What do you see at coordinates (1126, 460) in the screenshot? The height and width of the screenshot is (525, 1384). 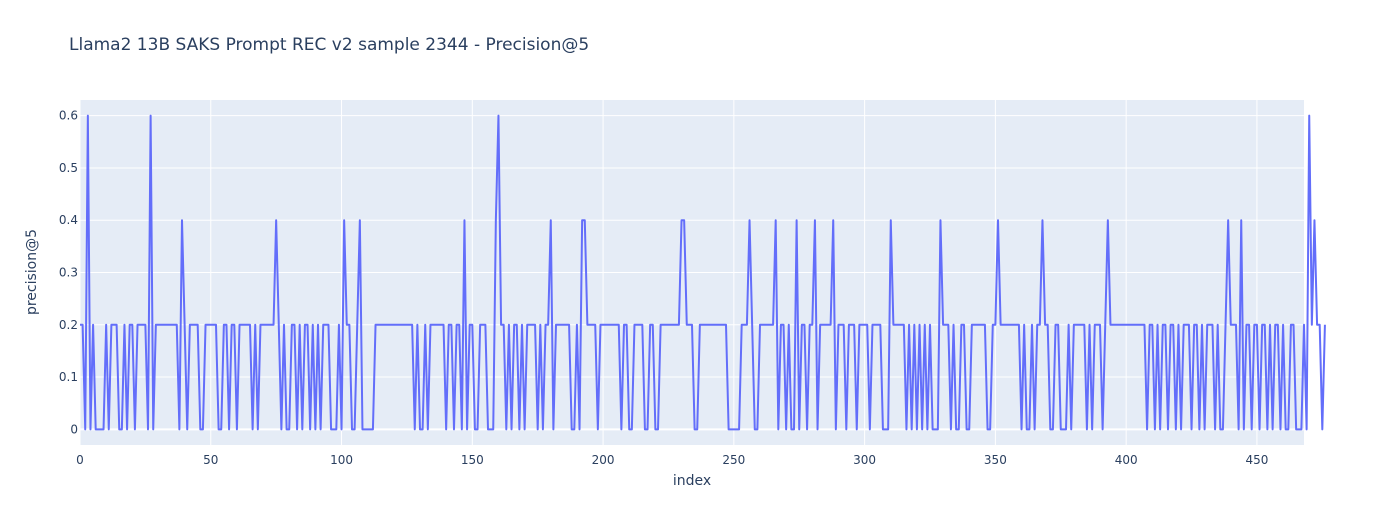 I see `x-tick-label: 400` at bounding box center [1126, 460].